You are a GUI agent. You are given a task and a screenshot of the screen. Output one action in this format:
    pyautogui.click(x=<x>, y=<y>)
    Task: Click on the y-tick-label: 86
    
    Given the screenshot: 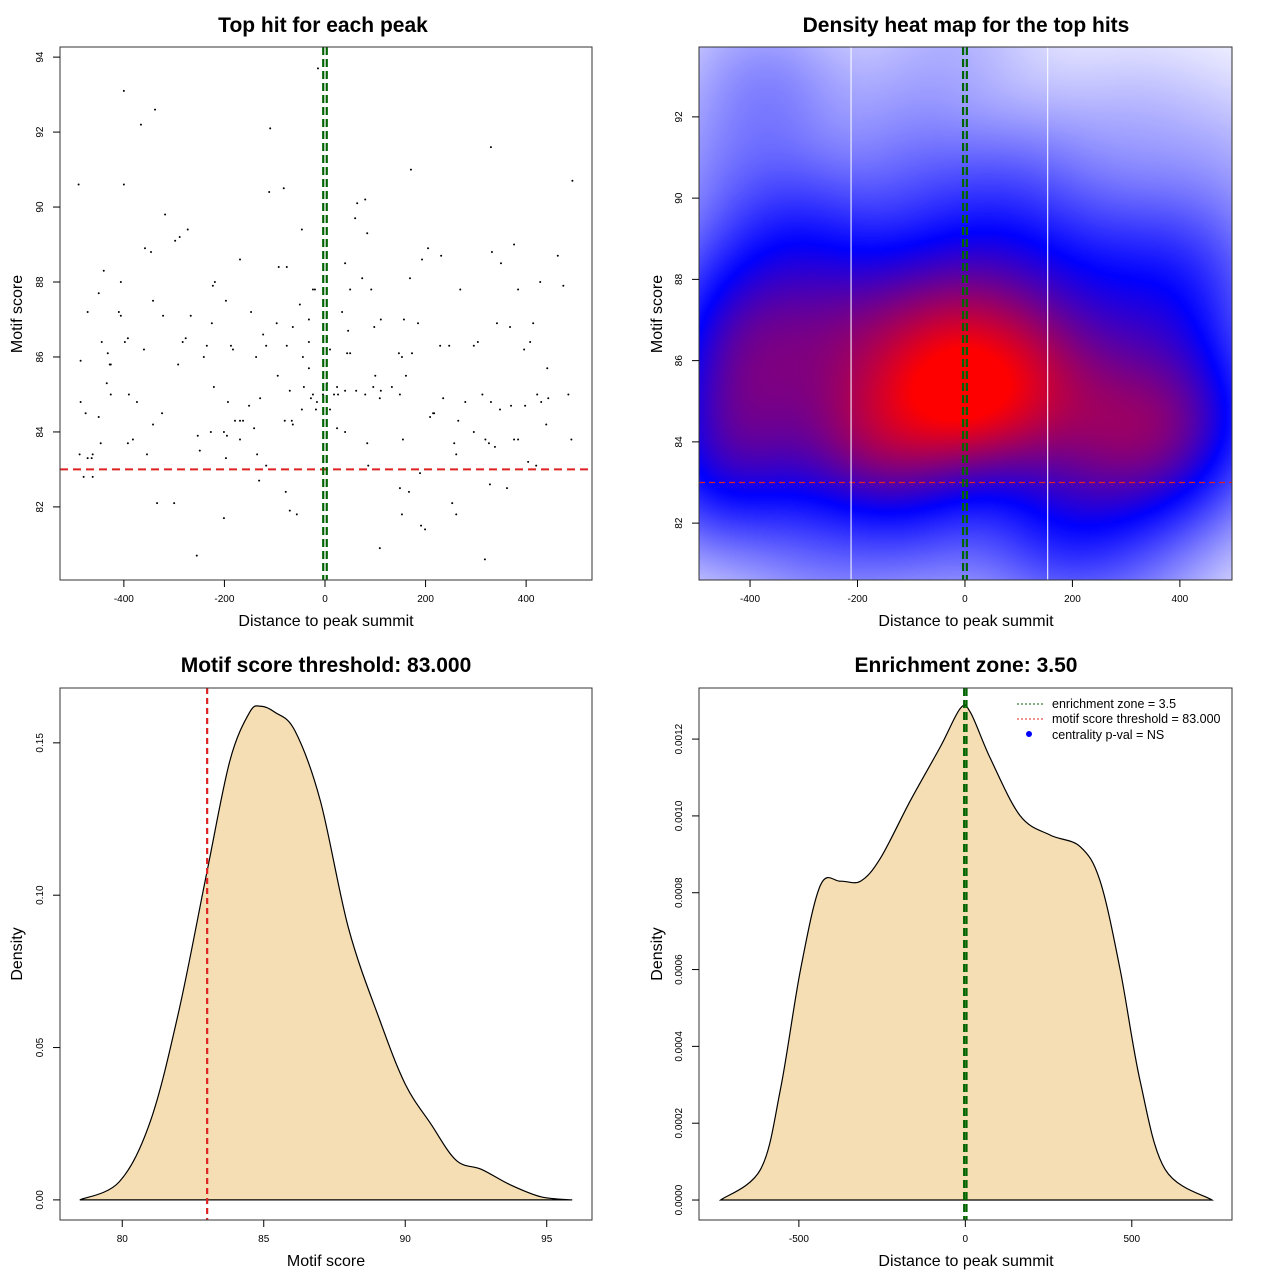 What is the action you would take?
    pyautogui.click(x=679, y=361)
    